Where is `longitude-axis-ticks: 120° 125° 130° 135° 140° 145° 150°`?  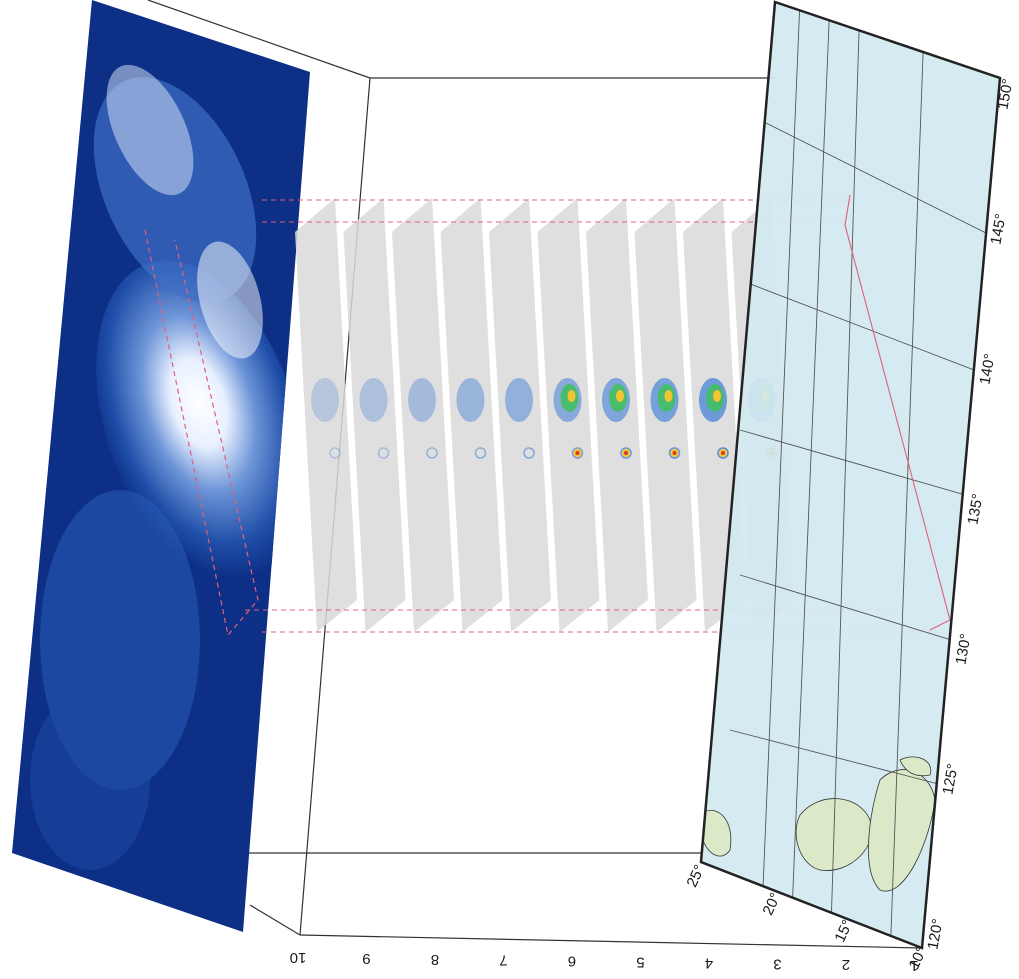 longitude-axis-ticks: 120° 125° 130° 135° 140° 145° 150° is located at coordinates (971, 514).